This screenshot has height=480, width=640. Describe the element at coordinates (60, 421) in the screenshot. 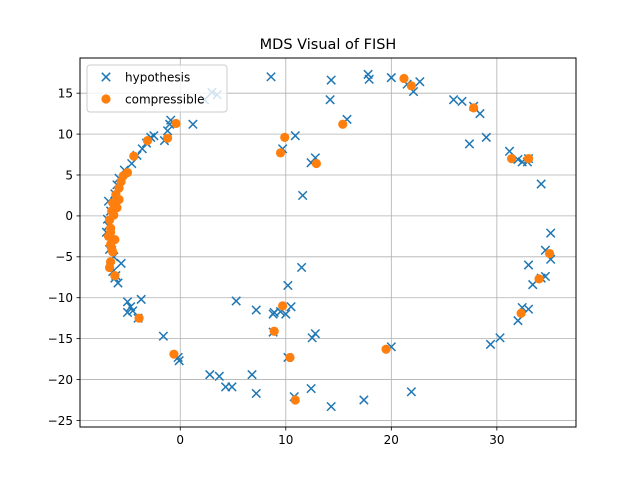

I see `y-tick-label: −25` at that location.